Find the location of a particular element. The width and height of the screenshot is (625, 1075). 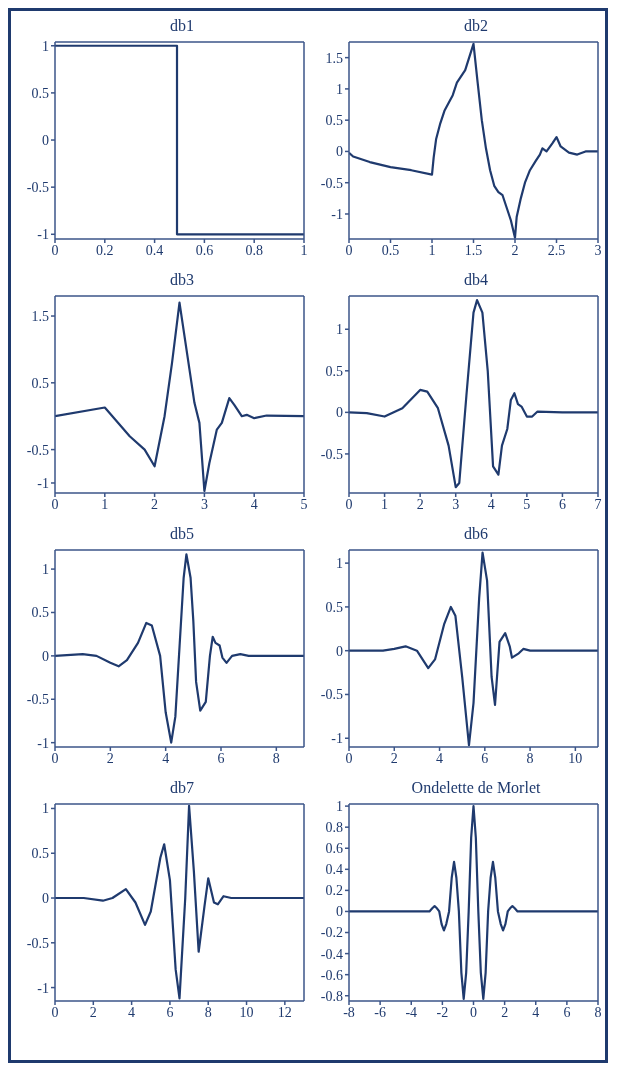

y-tick-label: -0.8 is located at coordinates (331, 996).